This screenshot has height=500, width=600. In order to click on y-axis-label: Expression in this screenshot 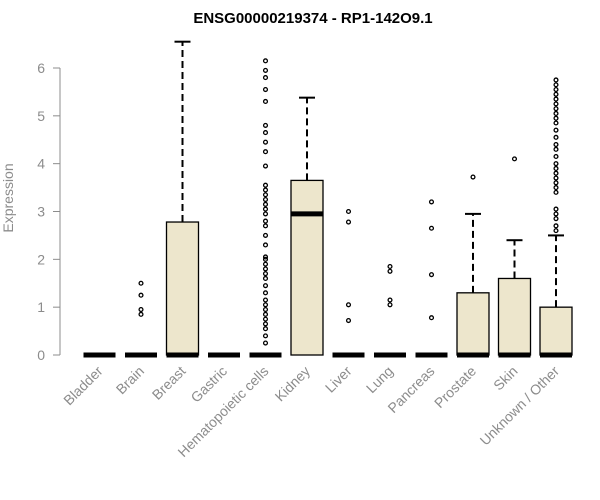, I will do `click(8, 197)`.